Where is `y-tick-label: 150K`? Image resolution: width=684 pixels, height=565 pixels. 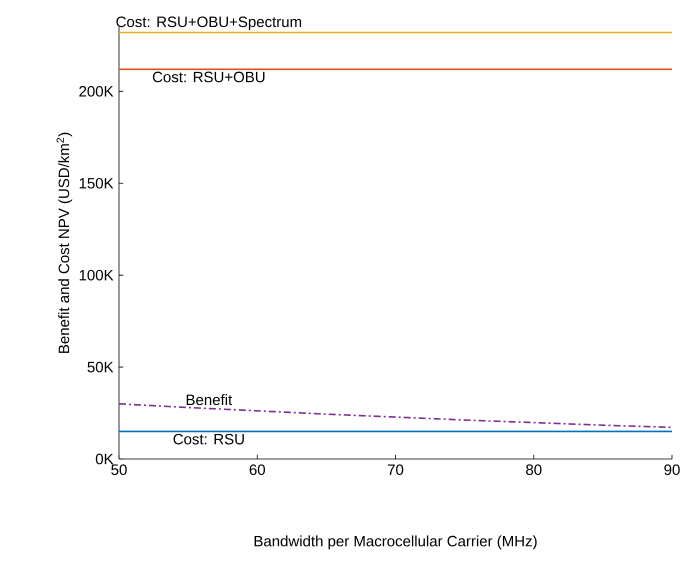 y-tick-label: 150K is located at coordinates (97, 183).